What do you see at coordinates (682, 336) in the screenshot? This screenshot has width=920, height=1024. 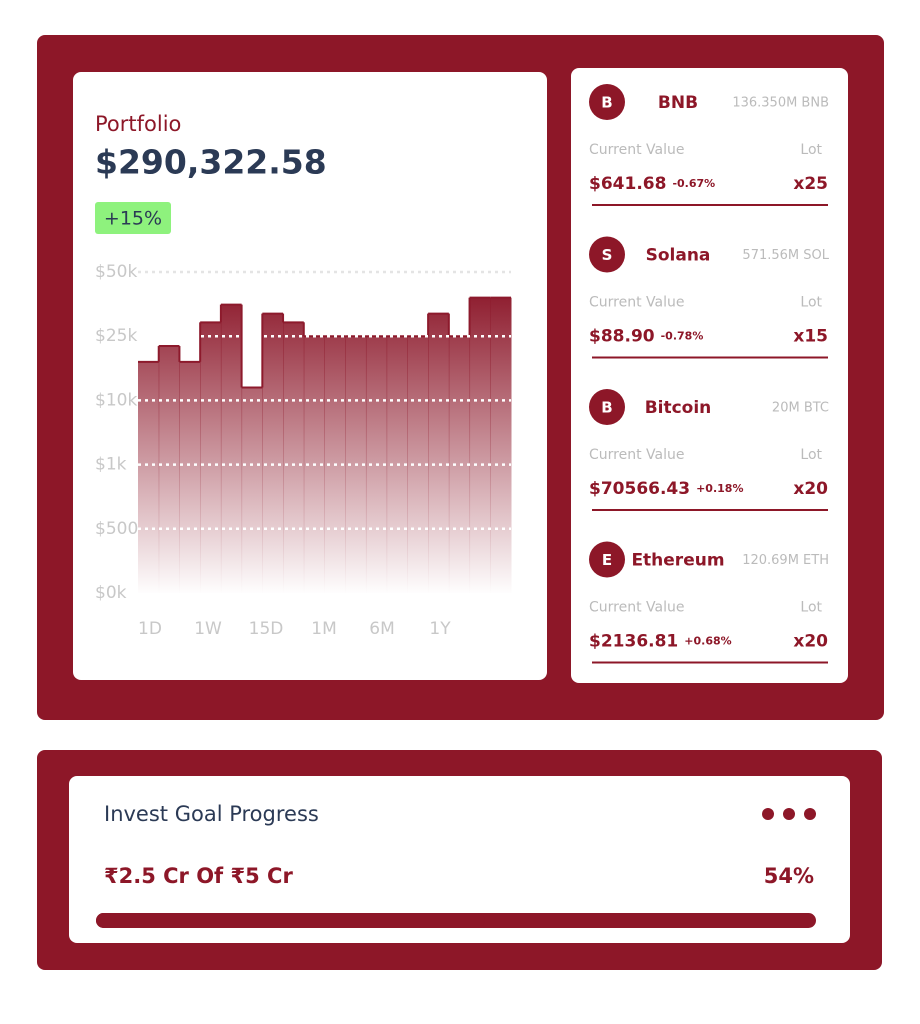 I see `coin-change: -0.78%` at bounding box center [682, 336].